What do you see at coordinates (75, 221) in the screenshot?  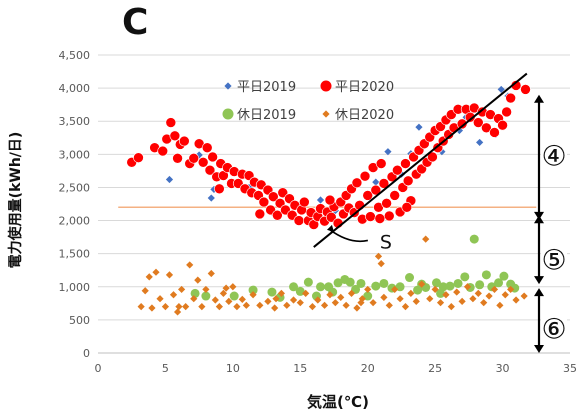 I see `y-tick-label: 2,000` at bounding box center [75, 221].